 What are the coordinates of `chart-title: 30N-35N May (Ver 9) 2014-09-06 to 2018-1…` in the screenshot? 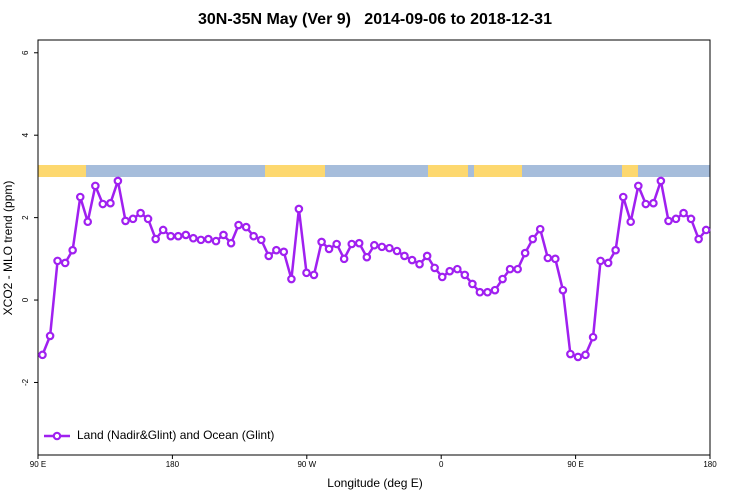 It's located at (375, 19).